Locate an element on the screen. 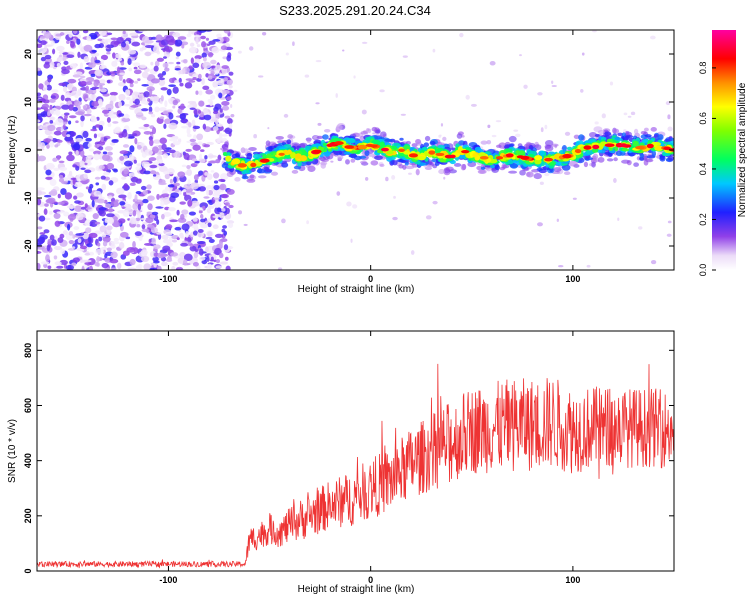  snr-ytick-label: 400 is located at coordinates (28, 460).